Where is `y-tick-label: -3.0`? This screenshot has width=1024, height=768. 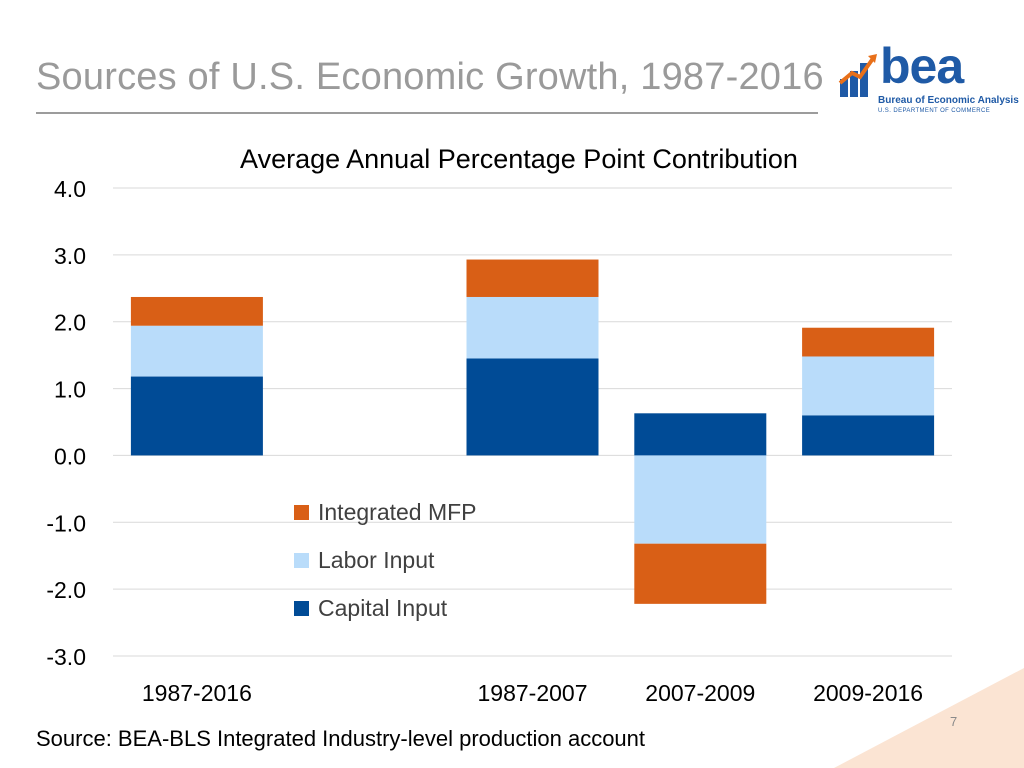
y-tick-label: -3.0 is located at coordinates (66, 657).